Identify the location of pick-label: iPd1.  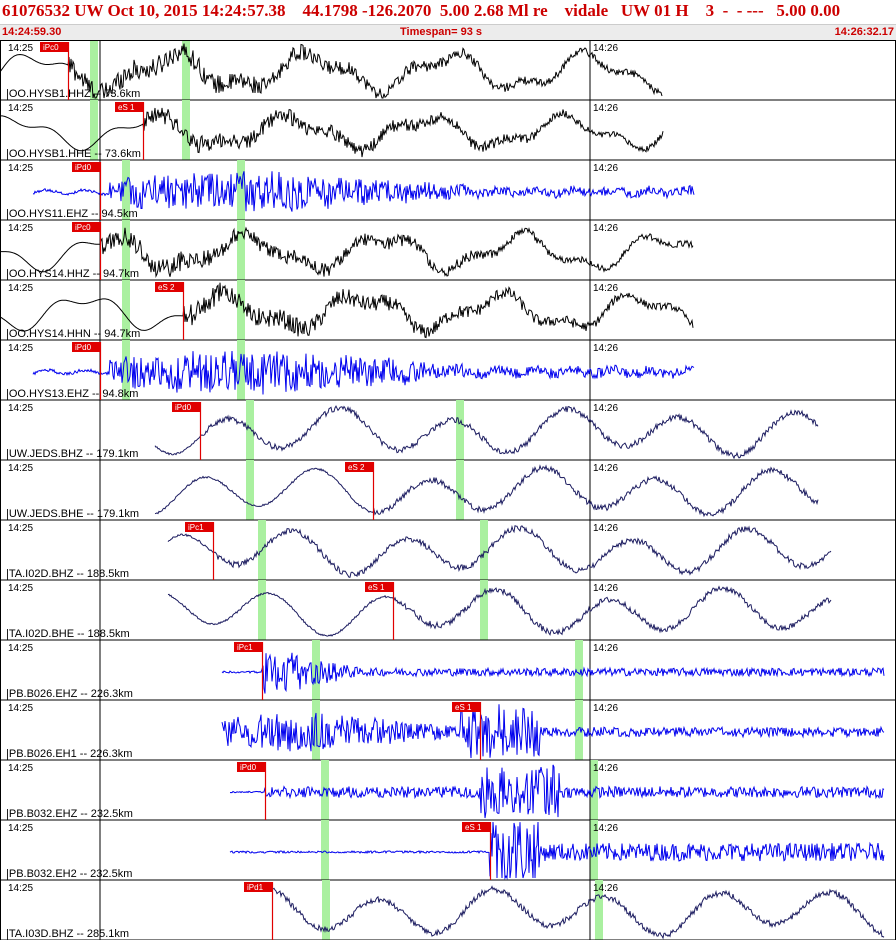
(255, 887).